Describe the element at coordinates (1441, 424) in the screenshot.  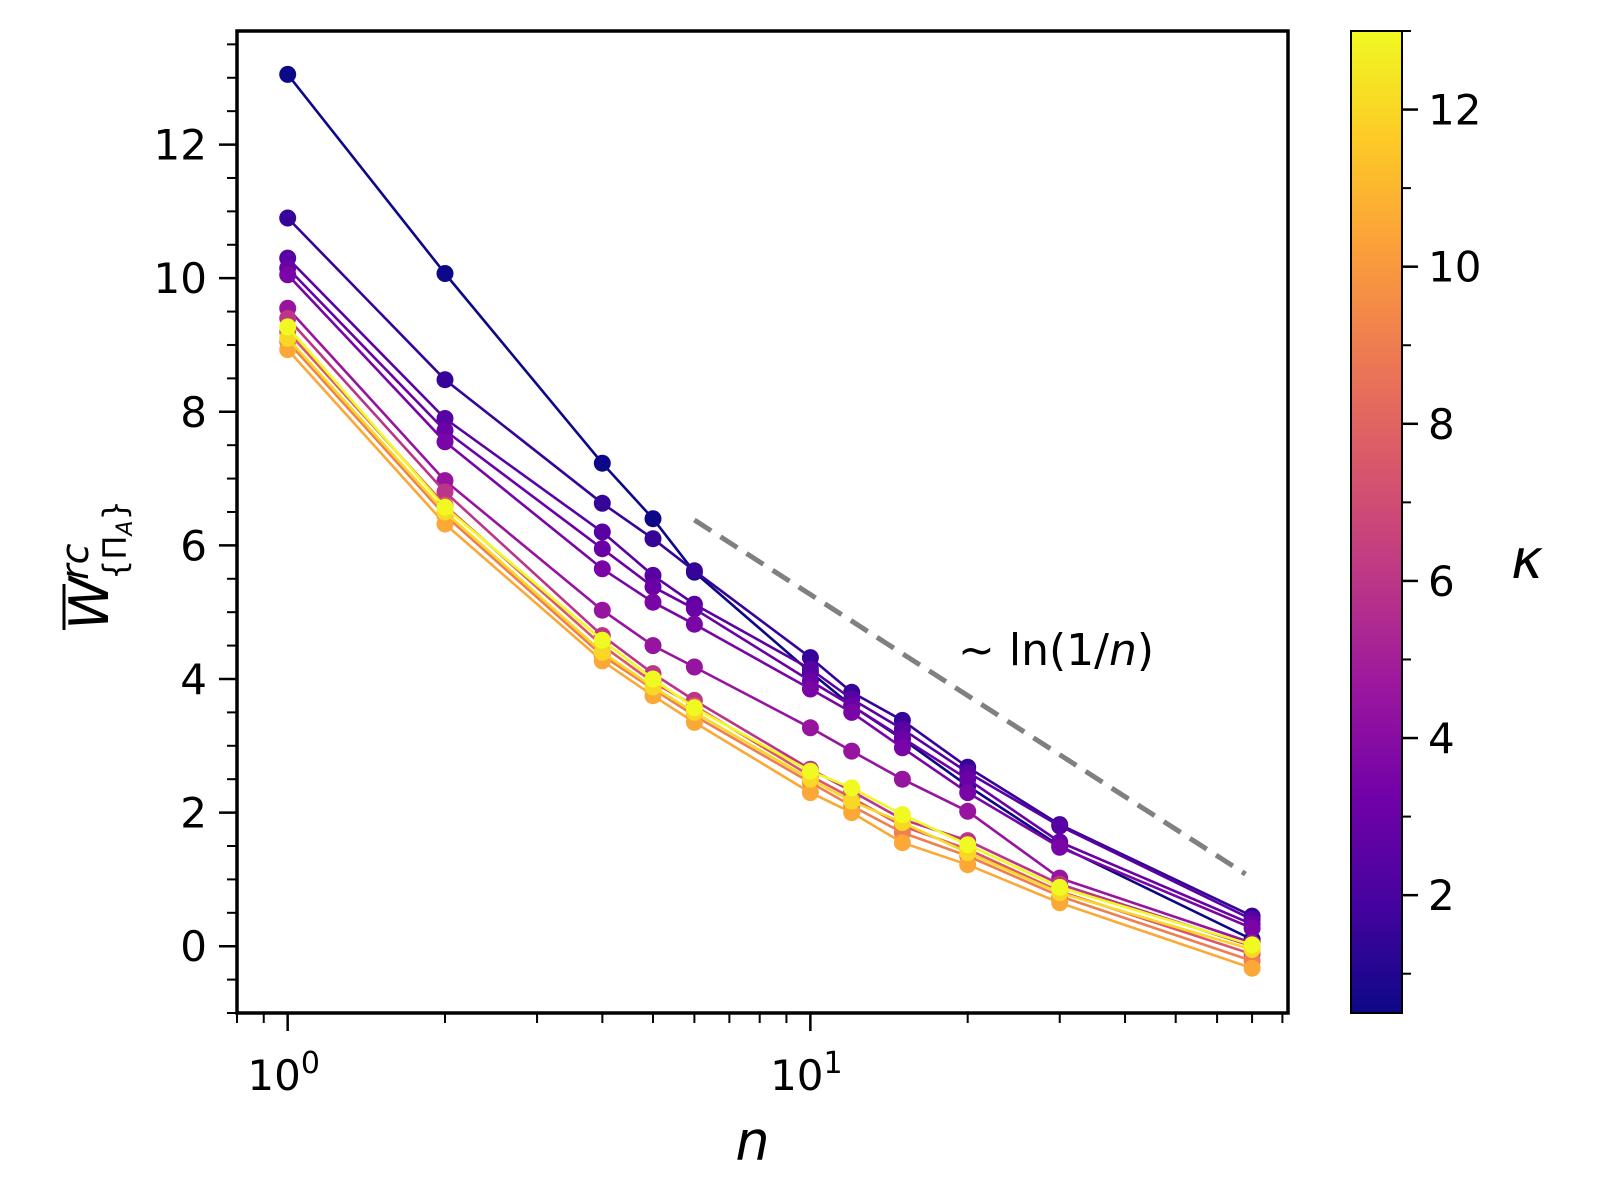
I see `colorbar-tick-label: 8` at that location.